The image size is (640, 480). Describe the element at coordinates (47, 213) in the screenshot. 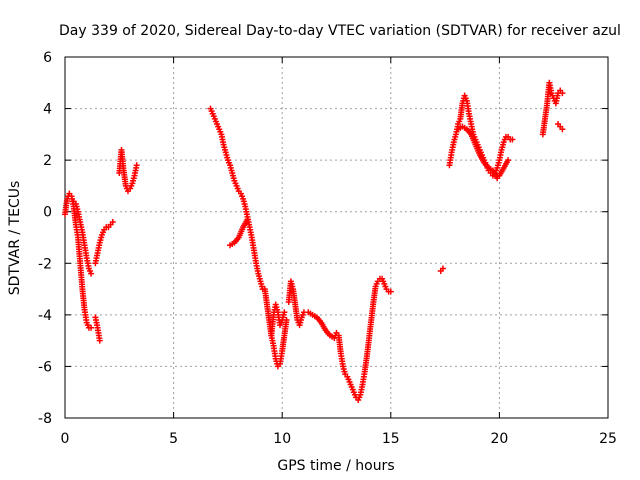

I see `y-tick-label: 0` at that location.